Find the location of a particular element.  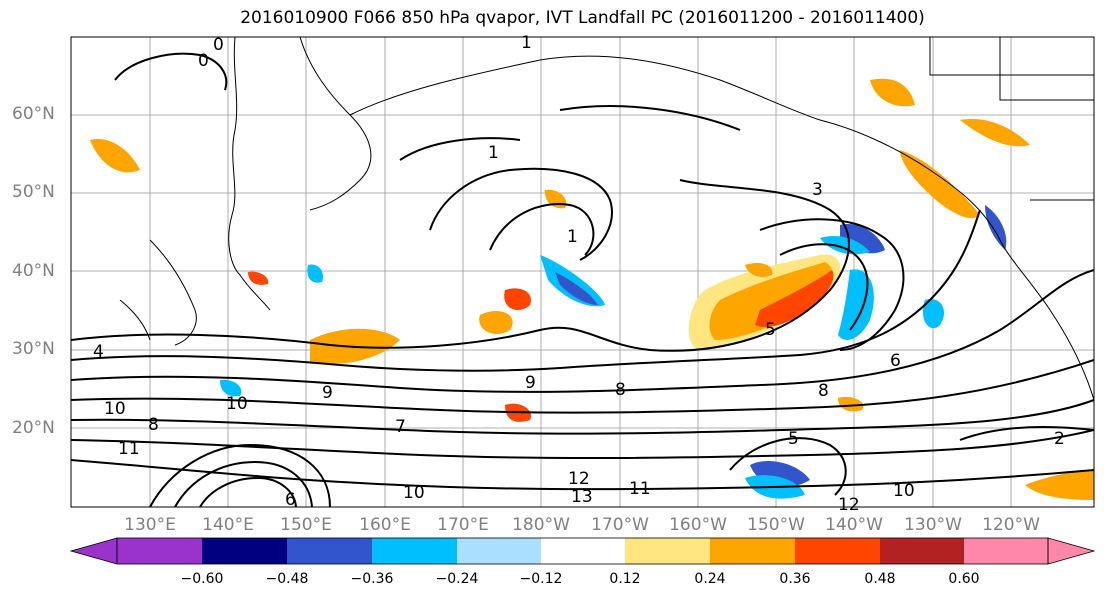

colorbar-tick: 0.12 is located at coordinates (625, 579).